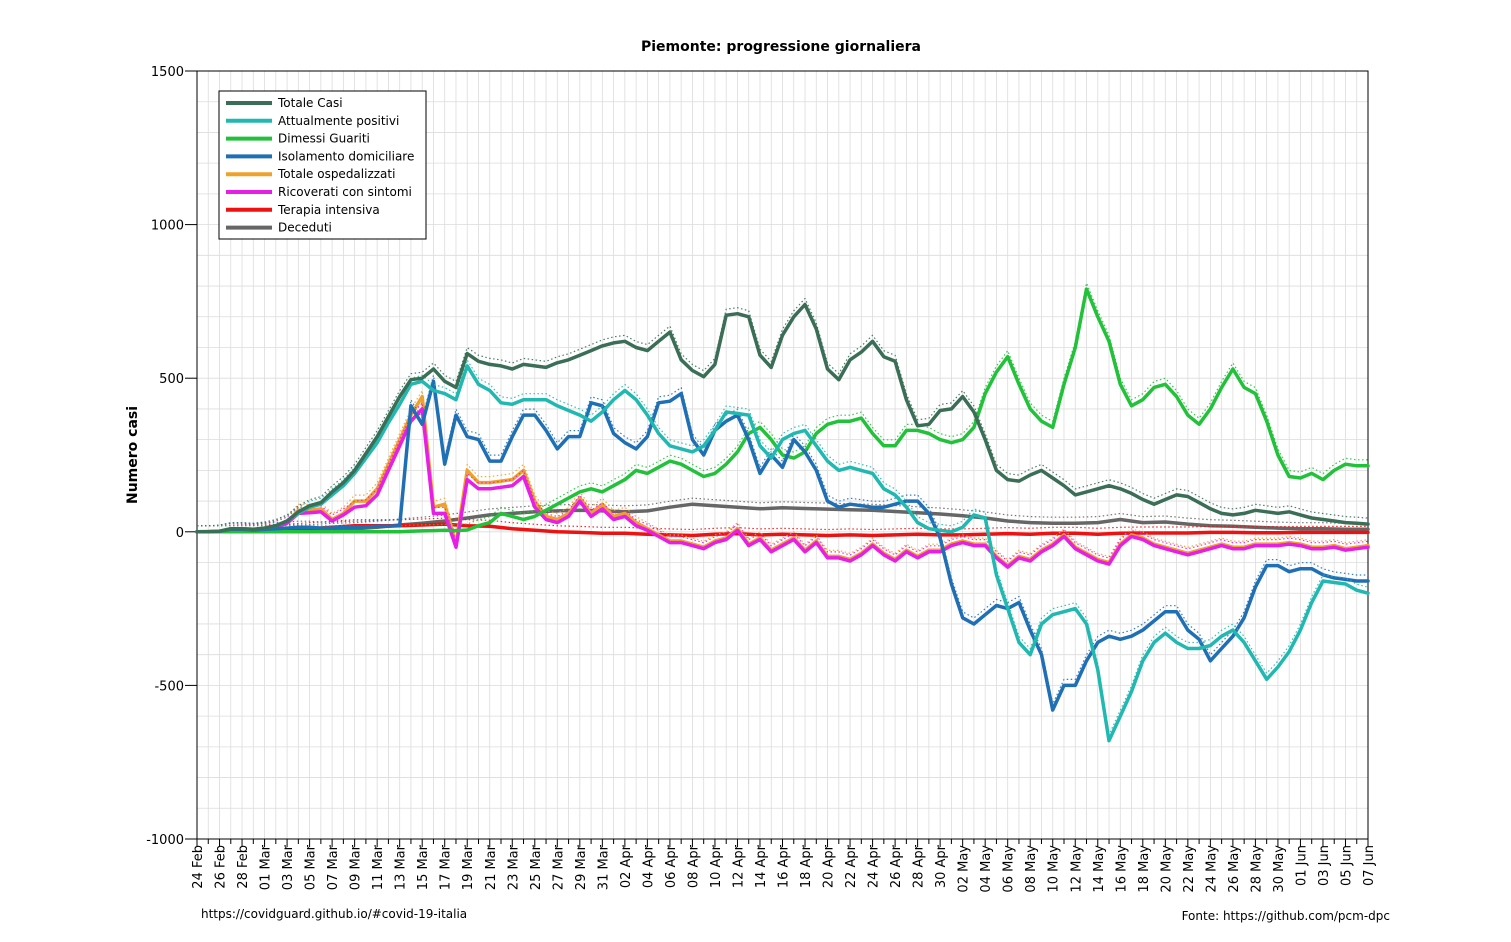 Image resolution: width=1511 pixels, height=942 pixels. Describe the element at coordinates (1189, 869) in the screenshot. I see `x-tick-label: 22 May` at that location.